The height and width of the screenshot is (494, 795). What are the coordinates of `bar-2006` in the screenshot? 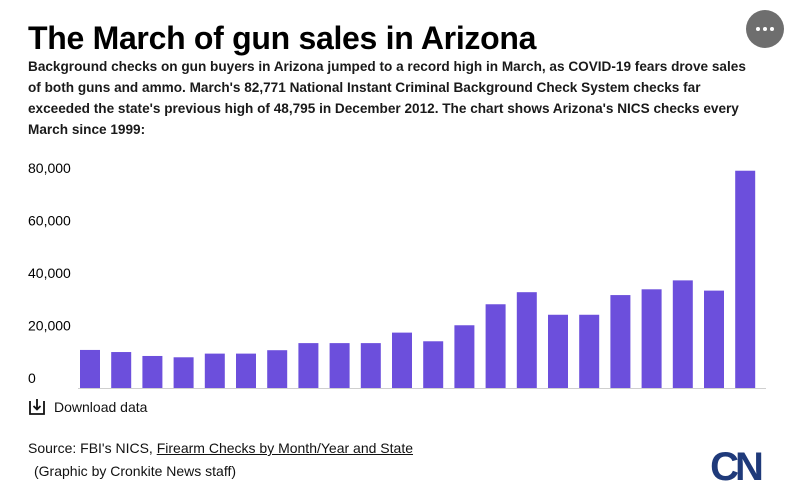 It's located at (308, 365).